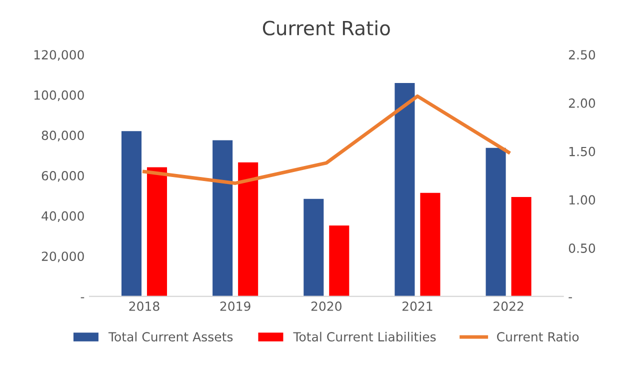  Describe the element at coordinates (63, 216) in the screenshot. I see `y-tick-label: 40,000` at that location.